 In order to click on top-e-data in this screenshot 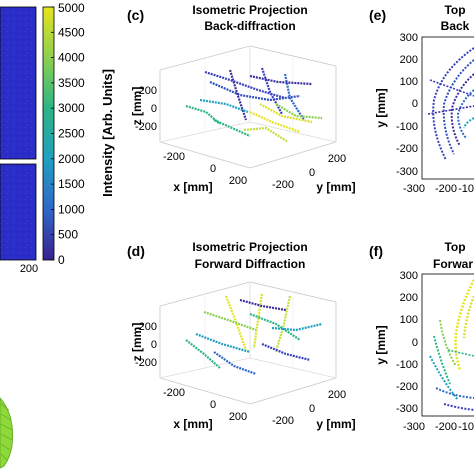, I will do `click(450, 104)`.